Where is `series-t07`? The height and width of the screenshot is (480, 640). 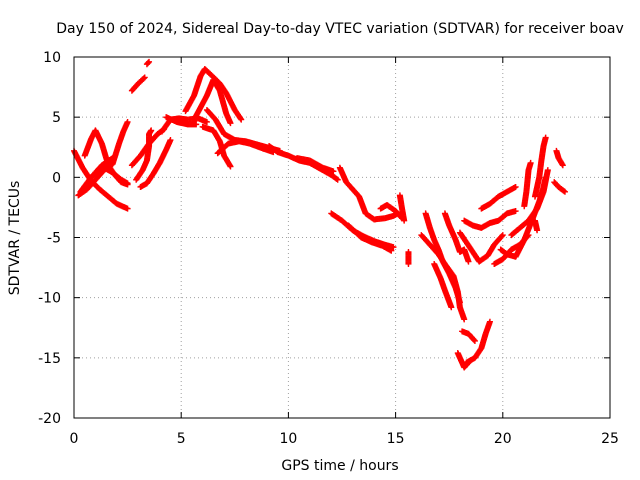
series-t07 is located at coordinates (148, 63).